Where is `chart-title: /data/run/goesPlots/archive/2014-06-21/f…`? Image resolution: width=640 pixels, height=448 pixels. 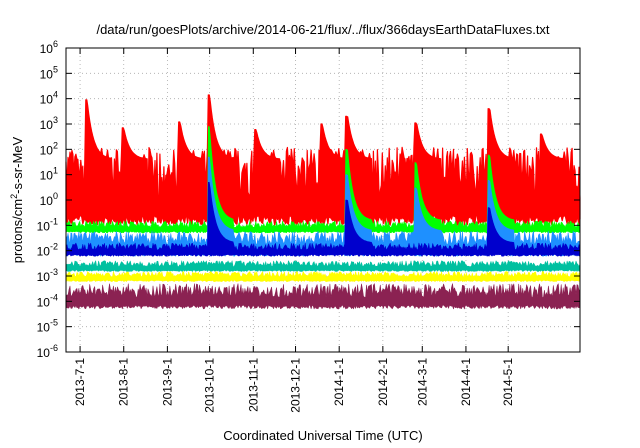 chart-title: /data/run/goesPlots/archive/2014-06-21/f… is located at coordinates (322, 29).